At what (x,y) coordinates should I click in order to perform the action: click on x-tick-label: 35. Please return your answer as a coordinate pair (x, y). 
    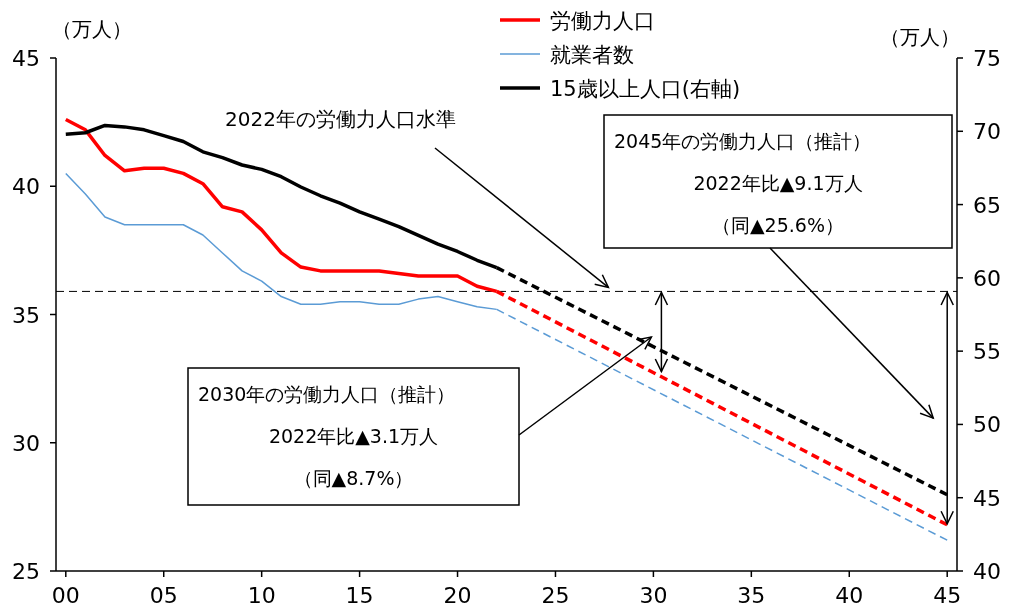
    Looking at the image, I should click on (751, 594).